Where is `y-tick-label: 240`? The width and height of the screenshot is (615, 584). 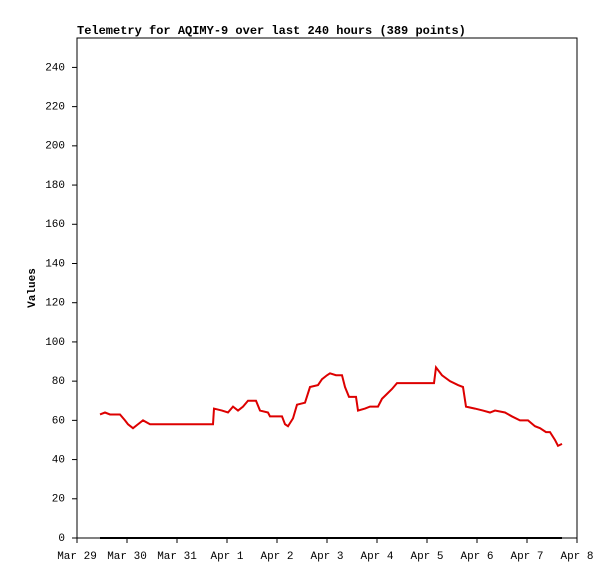
y-tick-label: 240 is located at coordinates (55, 68).